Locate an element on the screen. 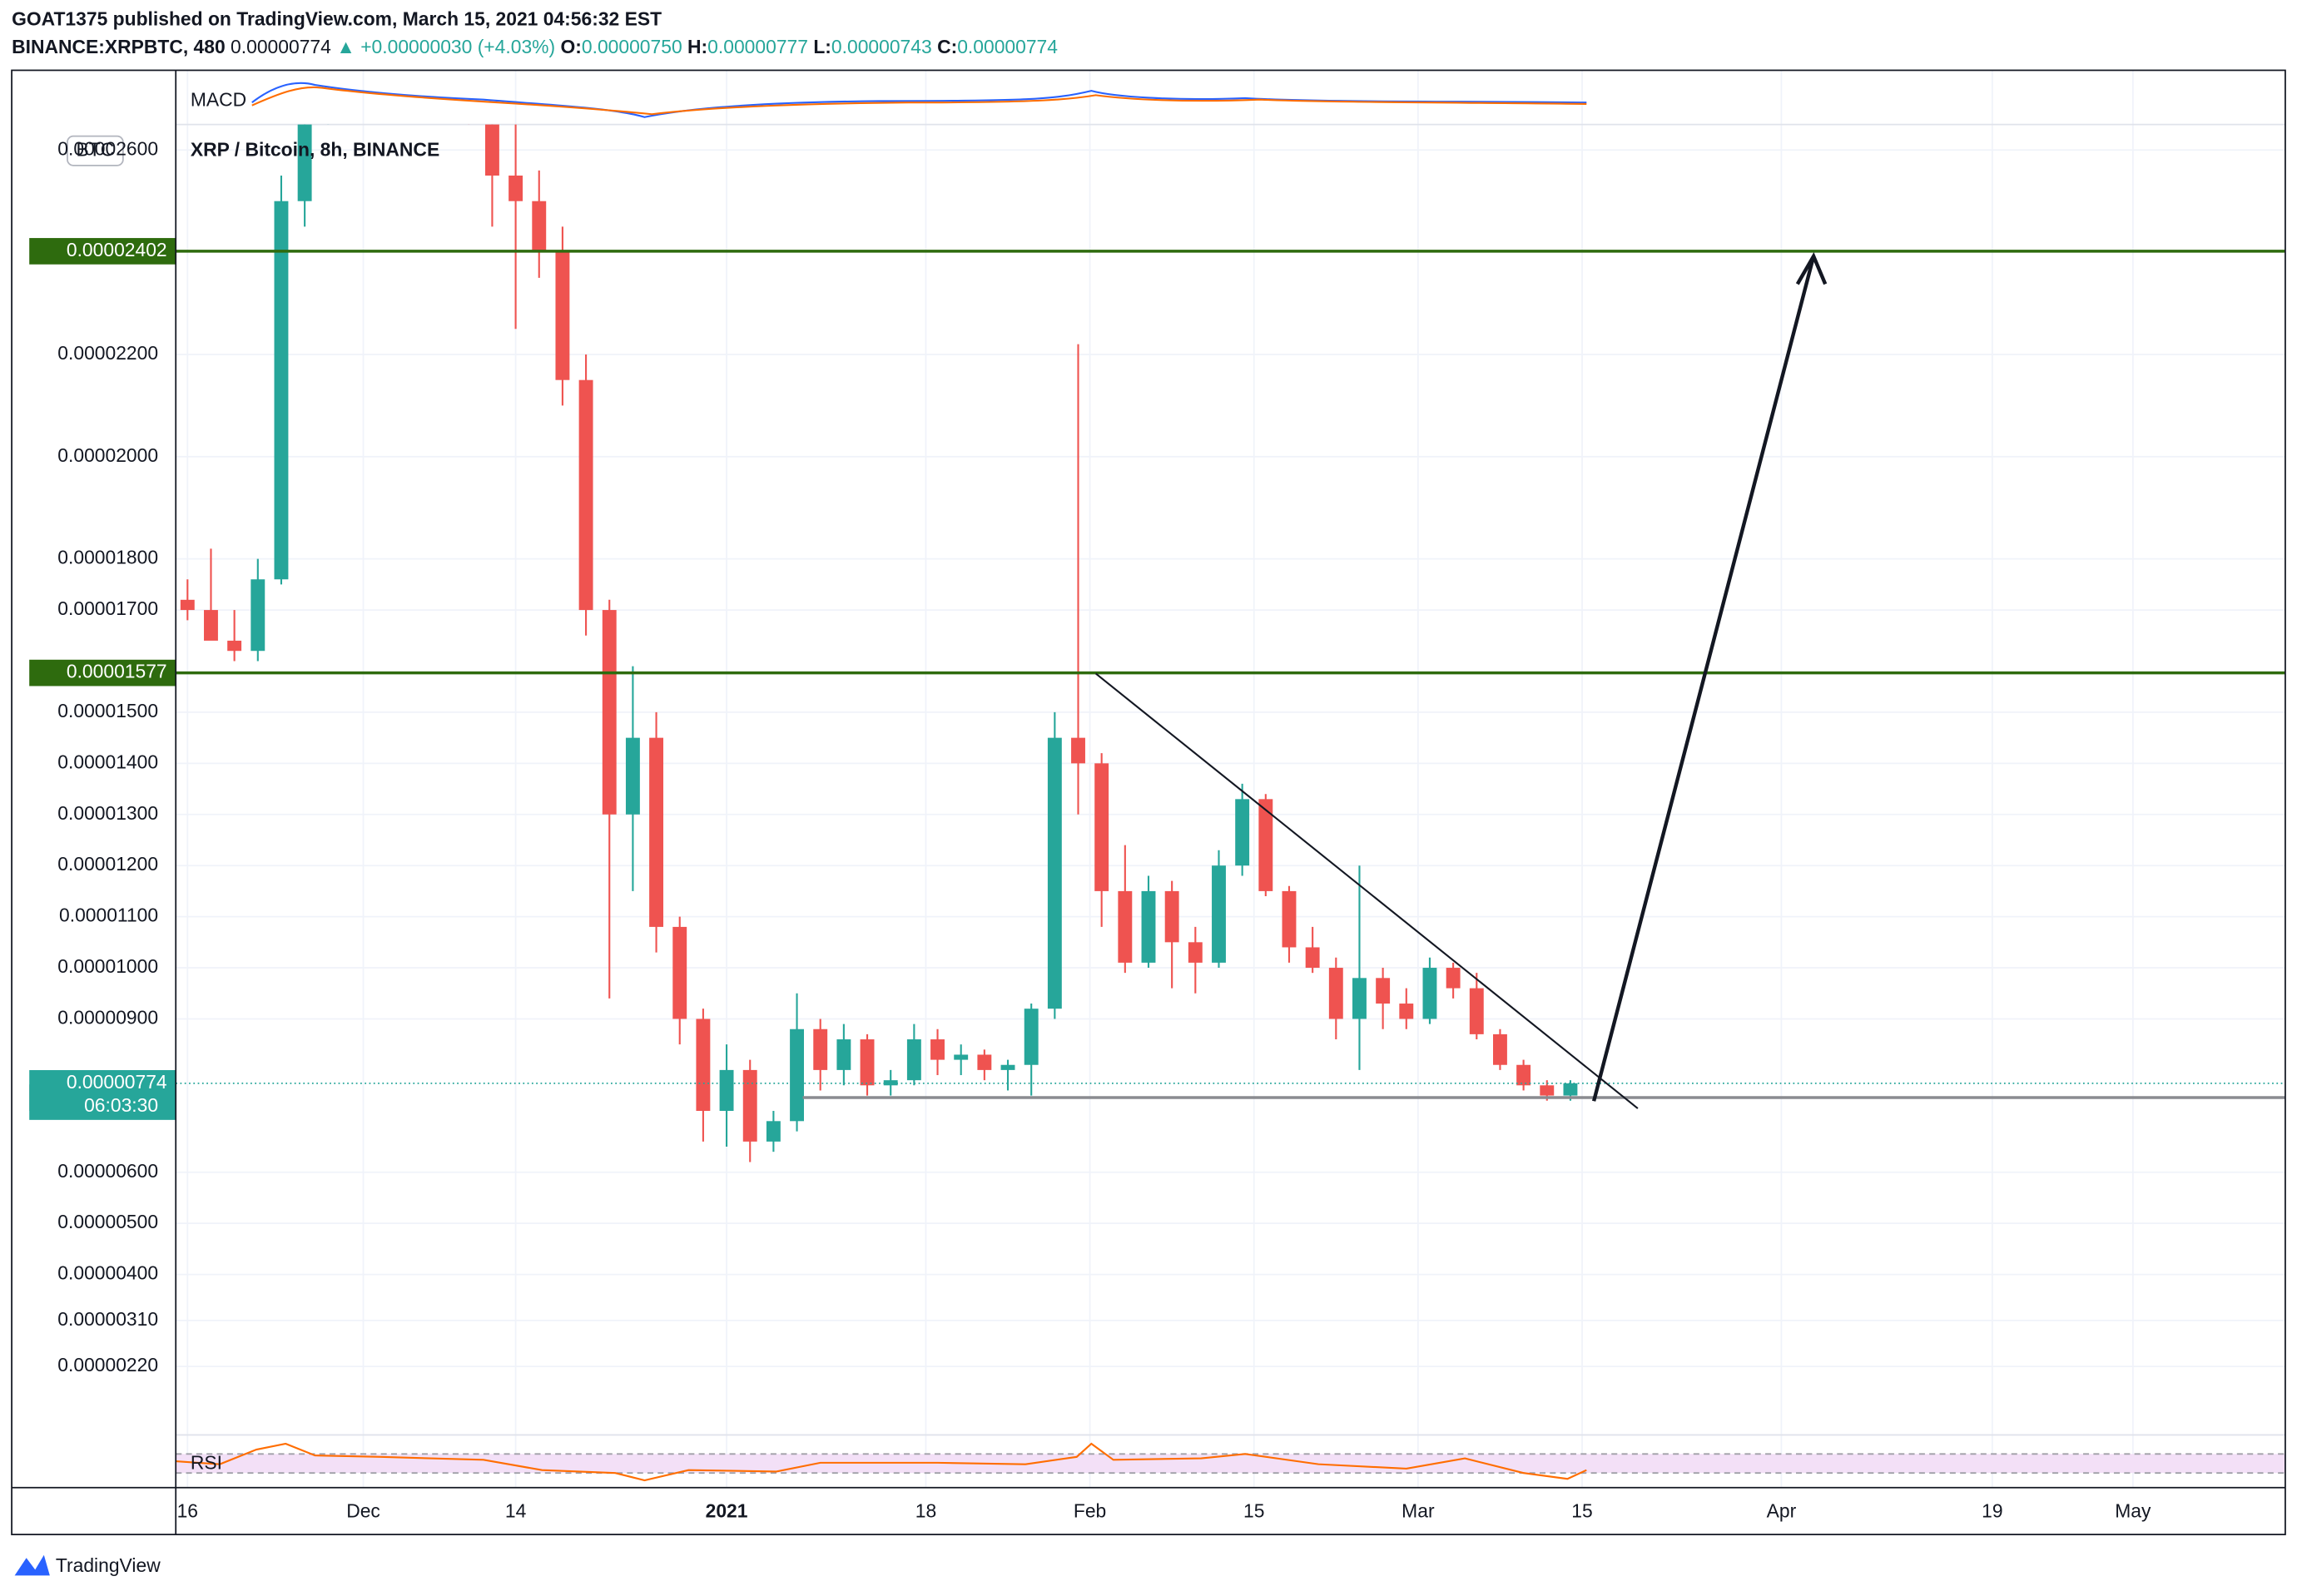 This screenshot has height=1596, width=2297. countdown: 06:03:30 is located at coordinates (121, 1105).